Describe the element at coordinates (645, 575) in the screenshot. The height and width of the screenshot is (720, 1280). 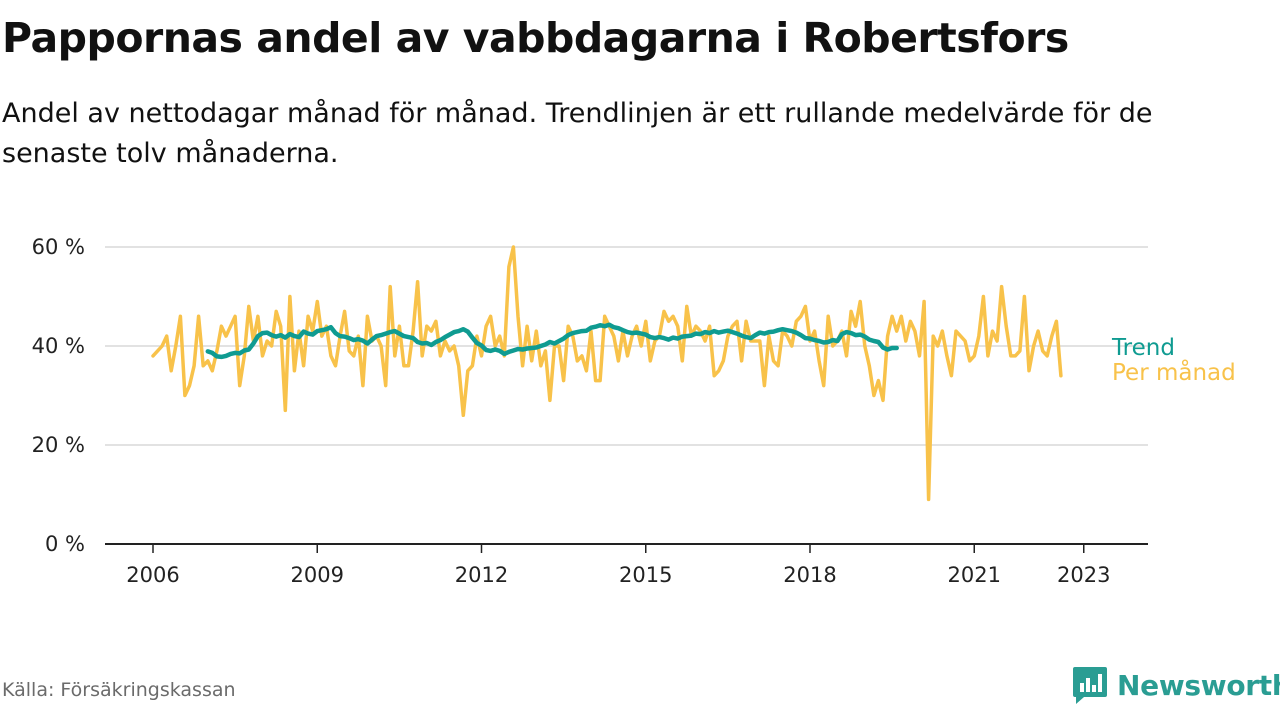
I see `x-tick-label: 2015` at that location.